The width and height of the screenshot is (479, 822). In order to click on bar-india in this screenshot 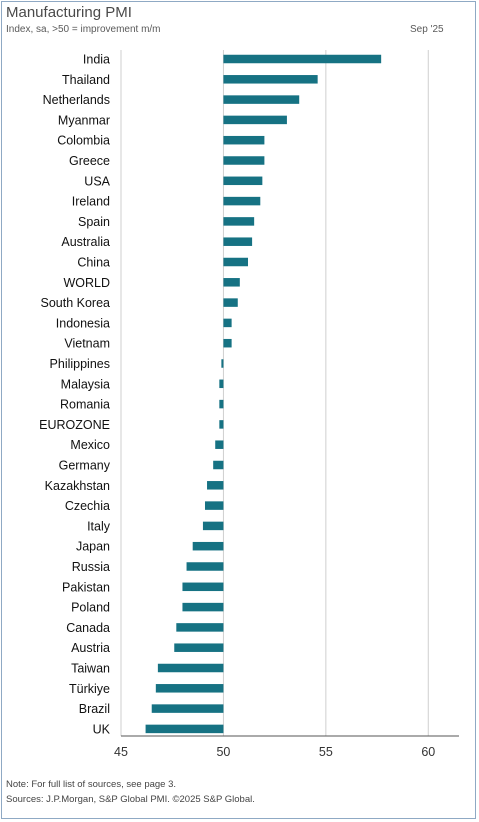, I will do `click(302, 59)`.